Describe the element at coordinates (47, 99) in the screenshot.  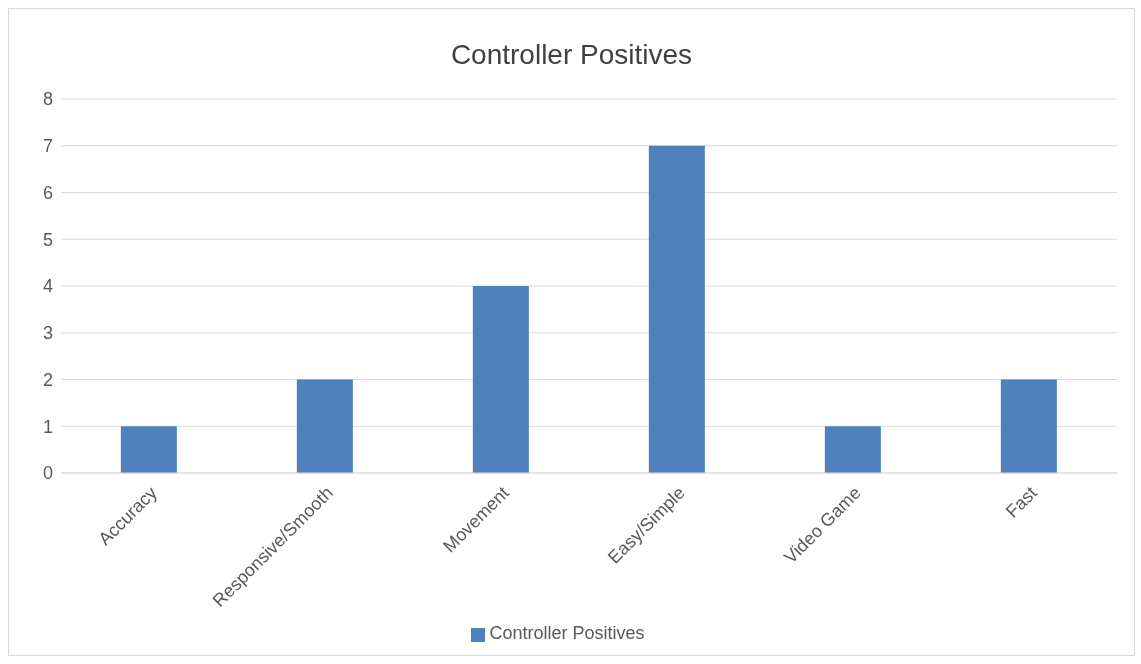
I see `y-tick-label: 8` at that location.